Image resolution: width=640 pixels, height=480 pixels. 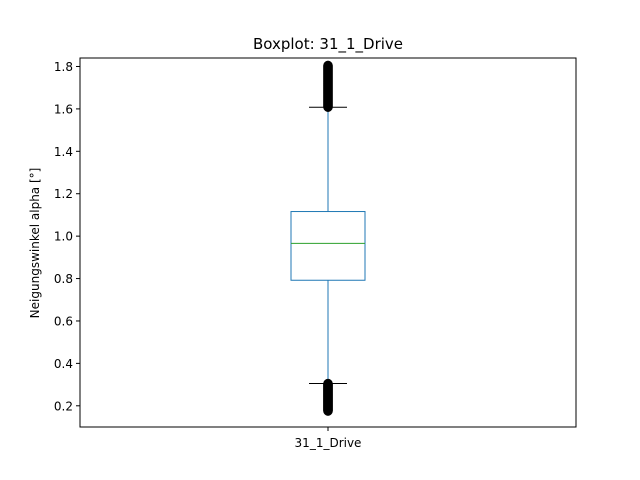 What do you see at coordinates (63, 194) in the screenshot?
I see `y-tick-label: 1.2` at bounding box center [63, 194].